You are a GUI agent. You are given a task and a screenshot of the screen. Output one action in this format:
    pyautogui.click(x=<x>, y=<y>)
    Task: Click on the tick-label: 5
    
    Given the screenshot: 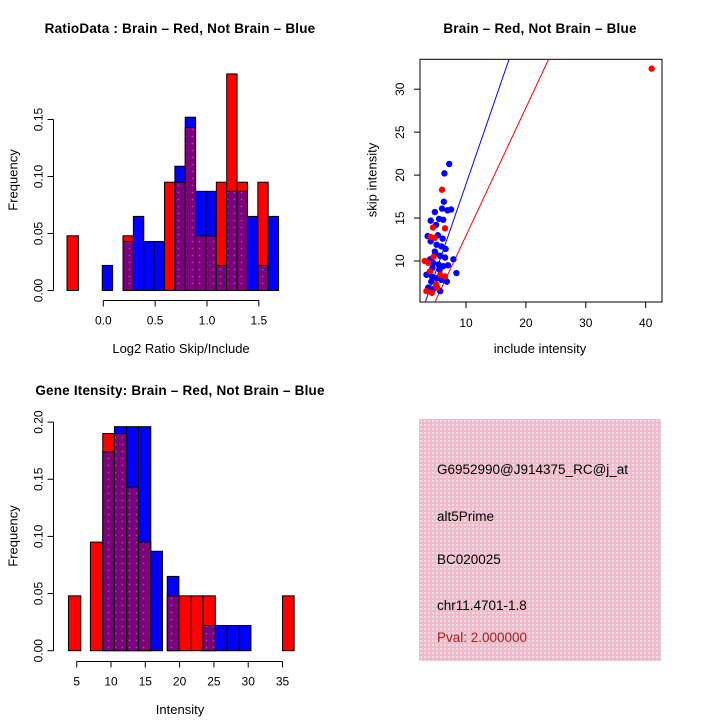 What is the action you would take?
    pyautogui.click(x=76, y=682)
    